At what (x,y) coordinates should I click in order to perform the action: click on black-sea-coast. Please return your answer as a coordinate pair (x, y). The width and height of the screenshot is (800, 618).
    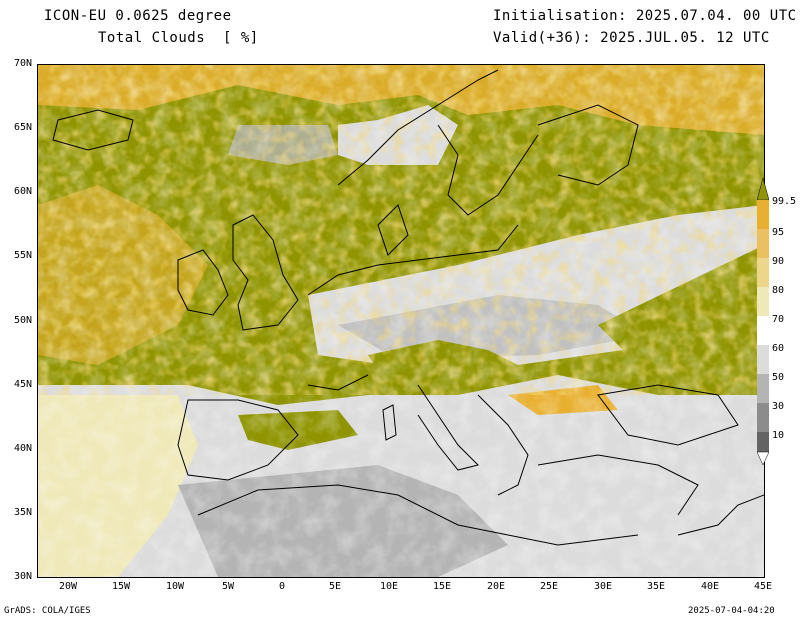
    Looking at the image, I should click on (668, 415).